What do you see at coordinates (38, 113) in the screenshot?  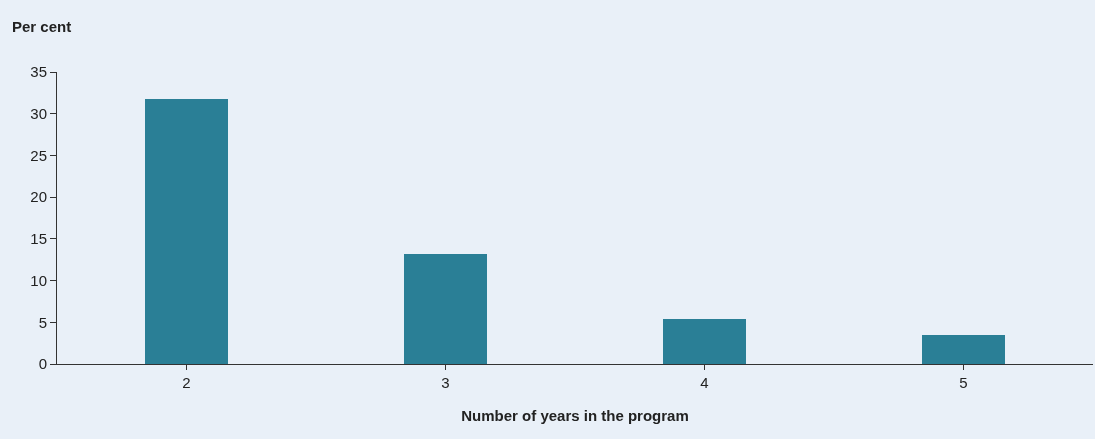 I see `y-tick-label: 30` at bounding box center [38, 113].